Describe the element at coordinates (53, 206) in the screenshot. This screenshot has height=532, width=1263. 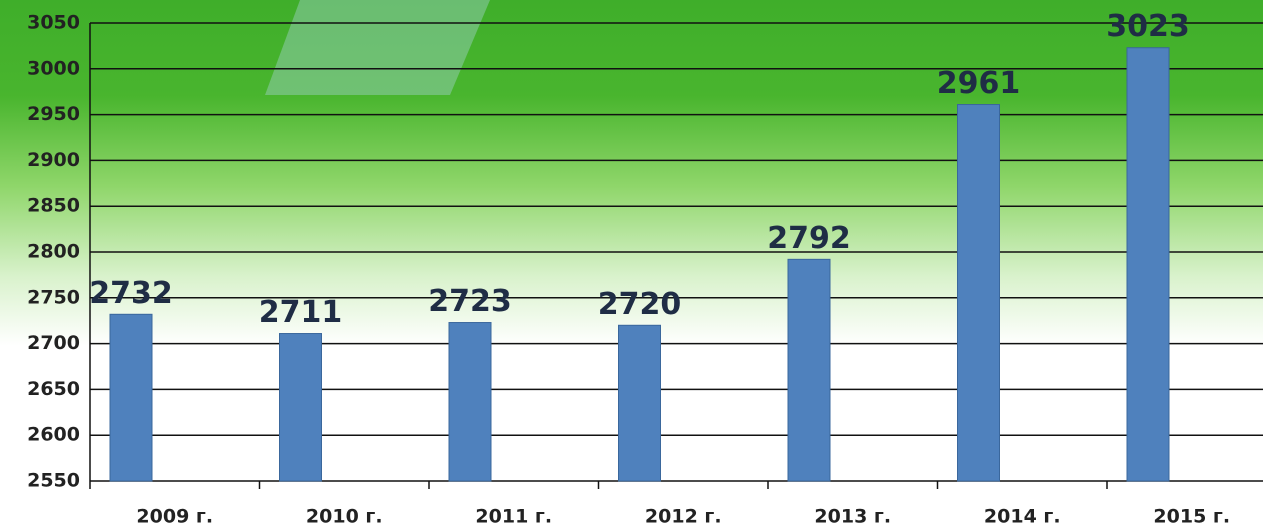
I see `y-tick-label: 2850` at that location.